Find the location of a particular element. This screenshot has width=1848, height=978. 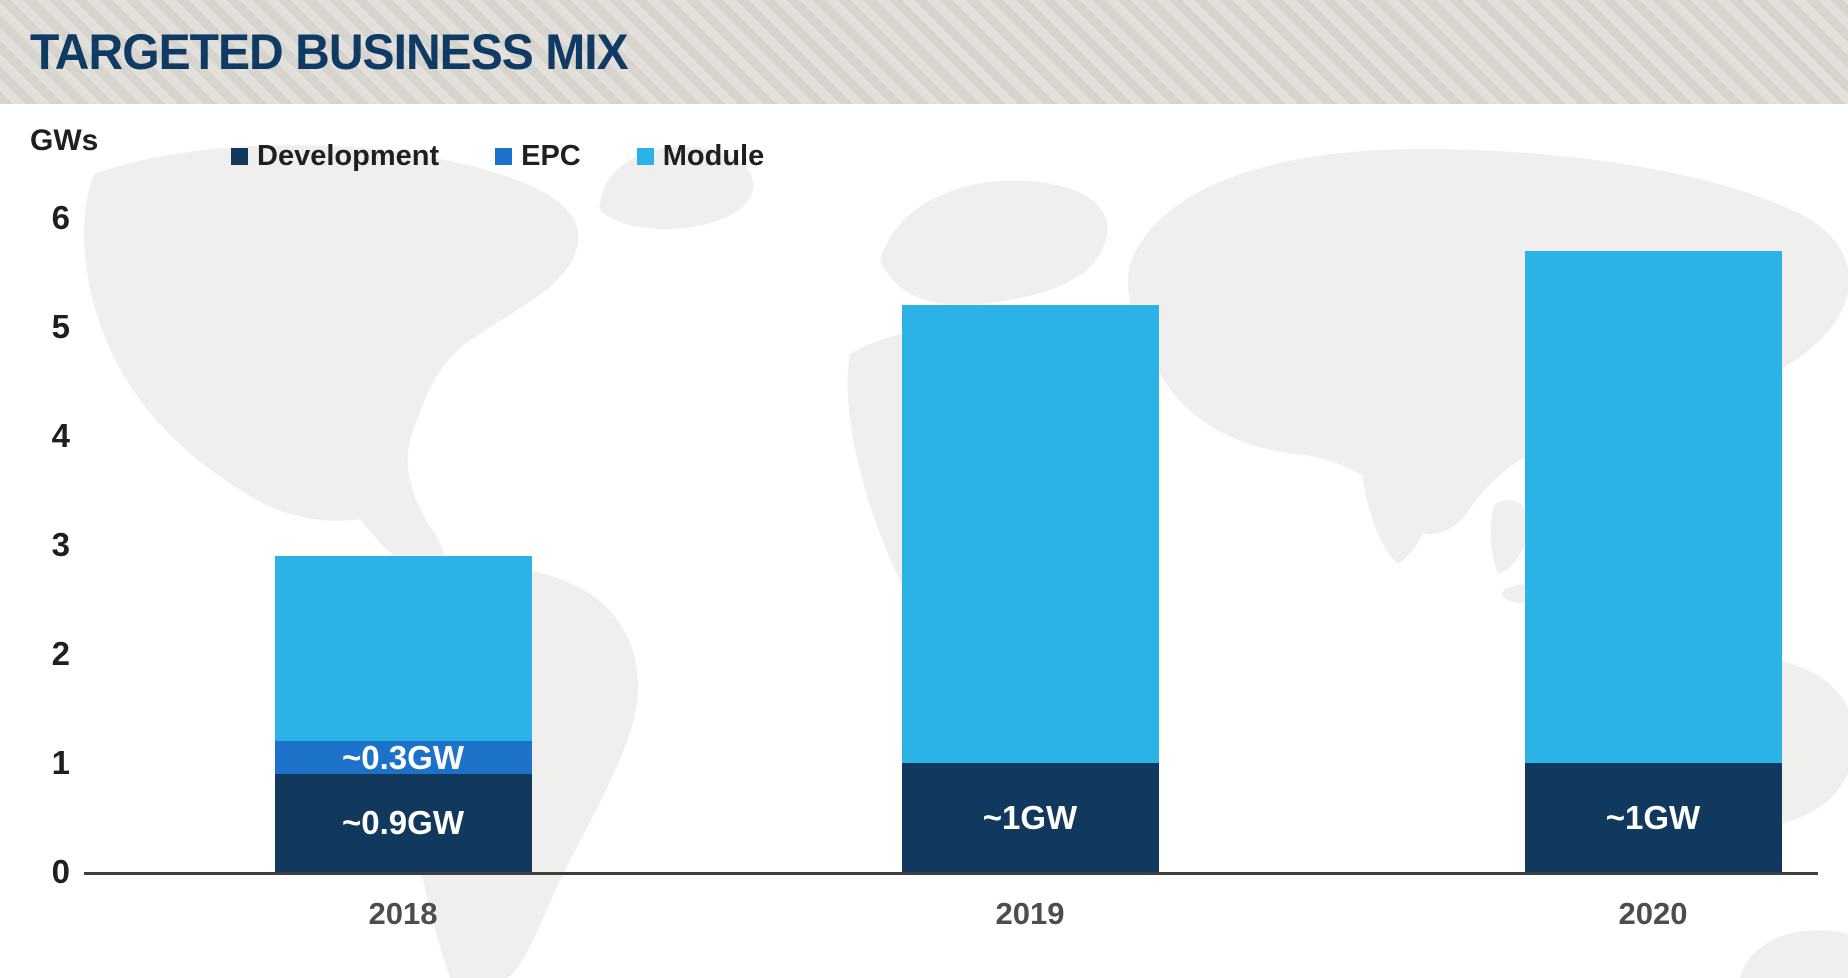

y-tick-label: 0 is located at coordinates (60, 871).